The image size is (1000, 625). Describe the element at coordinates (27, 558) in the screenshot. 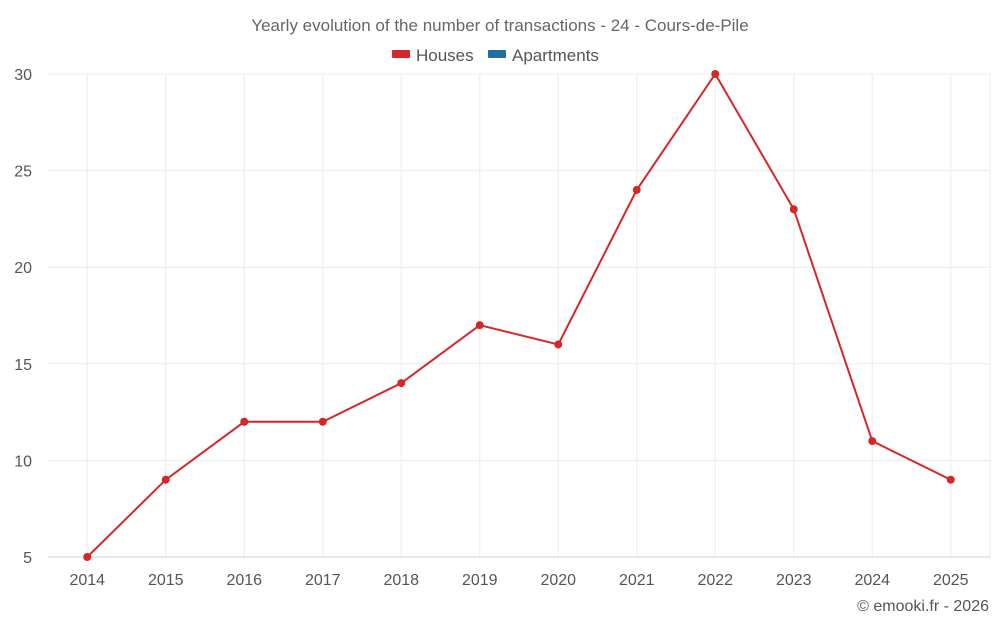

I see `y-tick-label: 5` at that location.